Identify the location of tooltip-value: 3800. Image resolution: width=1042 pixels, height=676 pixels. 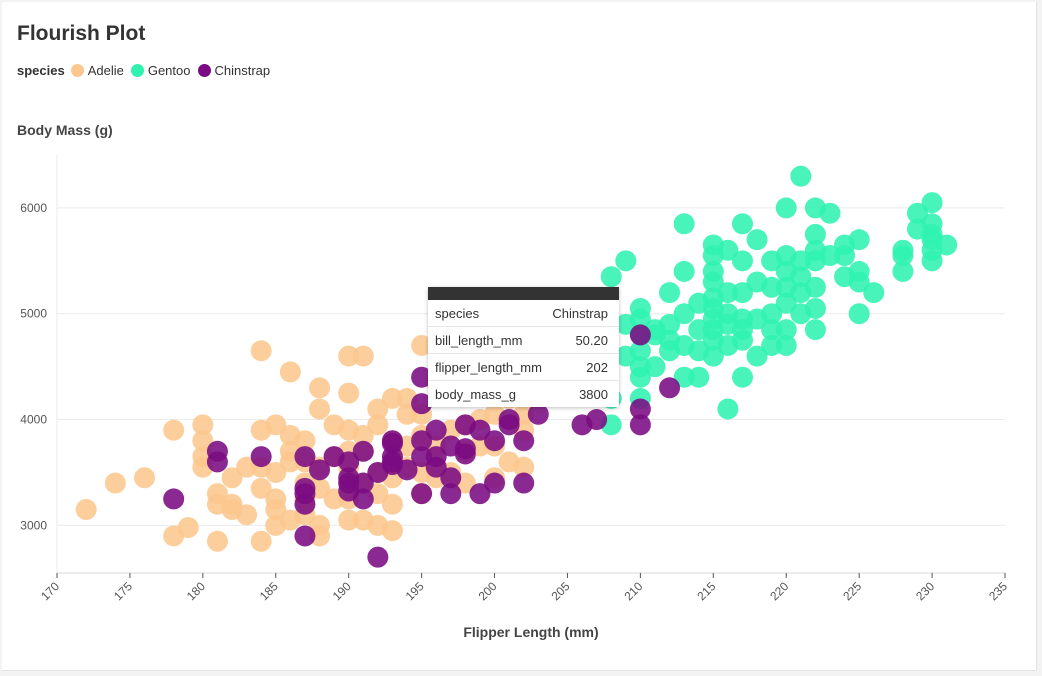
(593, 394).